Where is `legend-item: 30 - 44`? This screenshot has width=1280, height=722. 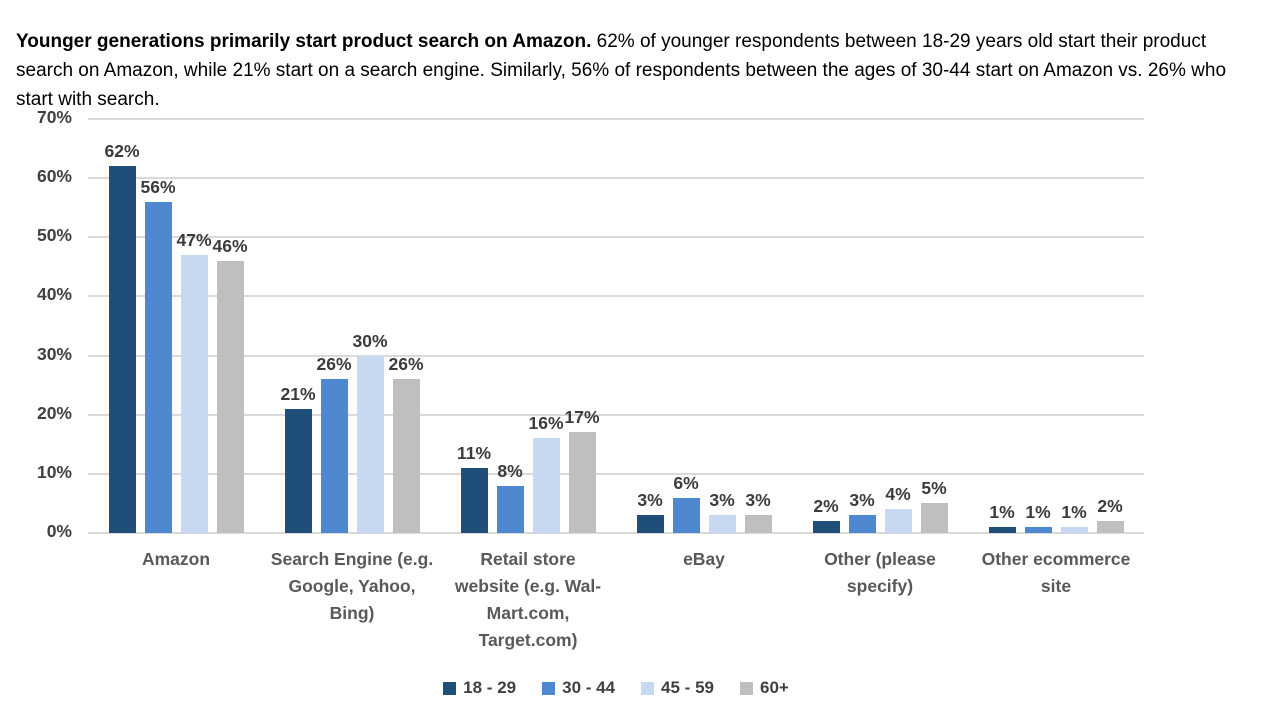
legend-item: 30 - 44 is located at coordinates (578, 688).